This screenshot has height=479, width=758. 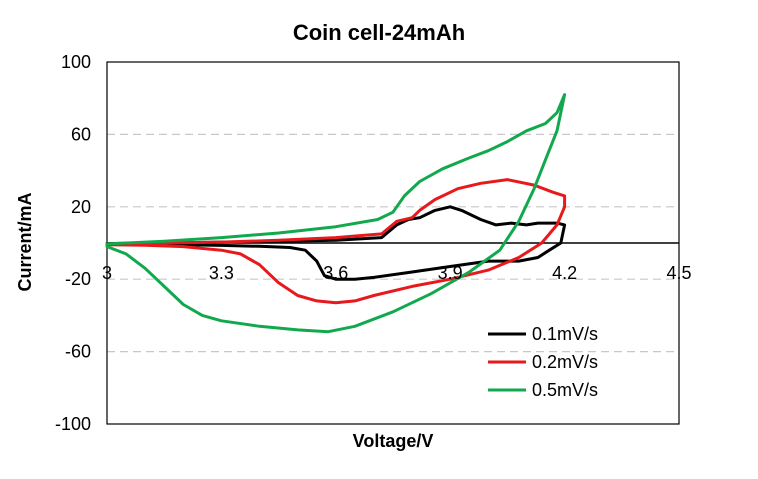 What do you see at coordinates (678, 273) in the screenshot?
I see `x-tick-label: 4.5` at bounding box center [678, 273].